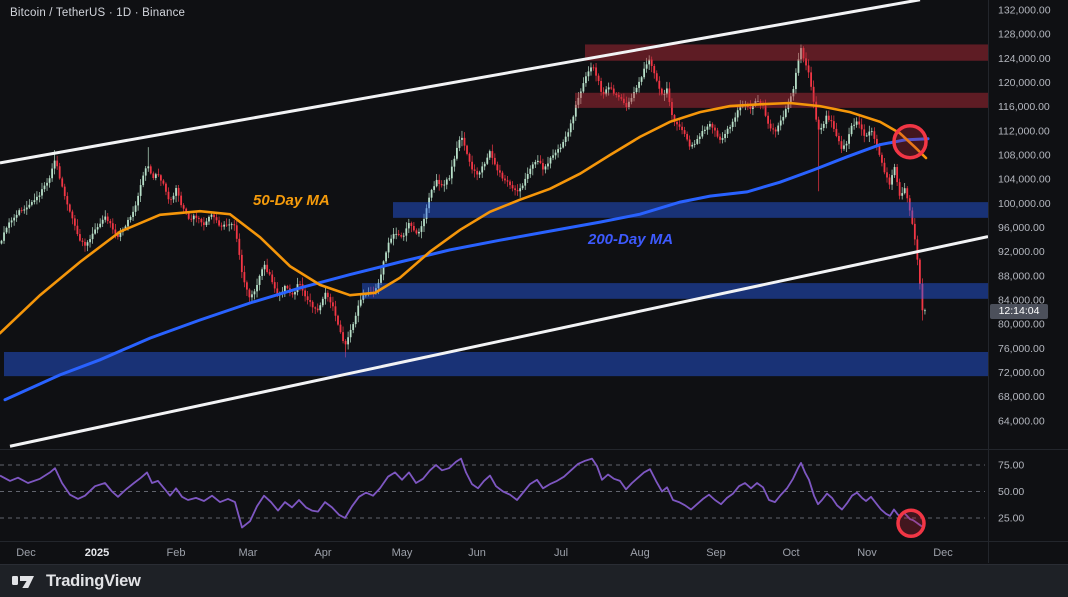 This screenshot has width=1068, height=597. Describe the element at coordinates (1024, 131) in the screenshot. I see `price-axis-label: 112,000.00` at that location.